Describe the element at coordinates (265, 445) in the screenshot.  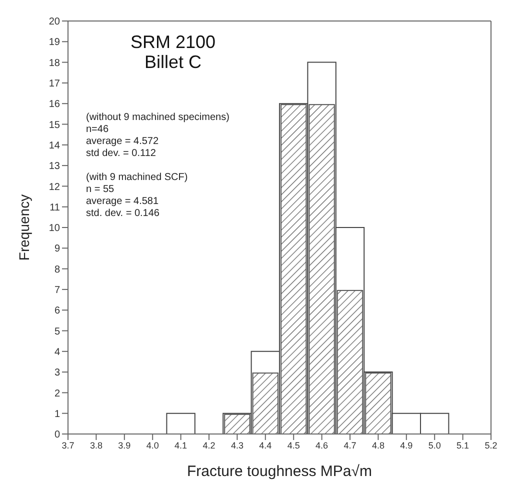
I see `x-tick-label: 4.4` at that location.